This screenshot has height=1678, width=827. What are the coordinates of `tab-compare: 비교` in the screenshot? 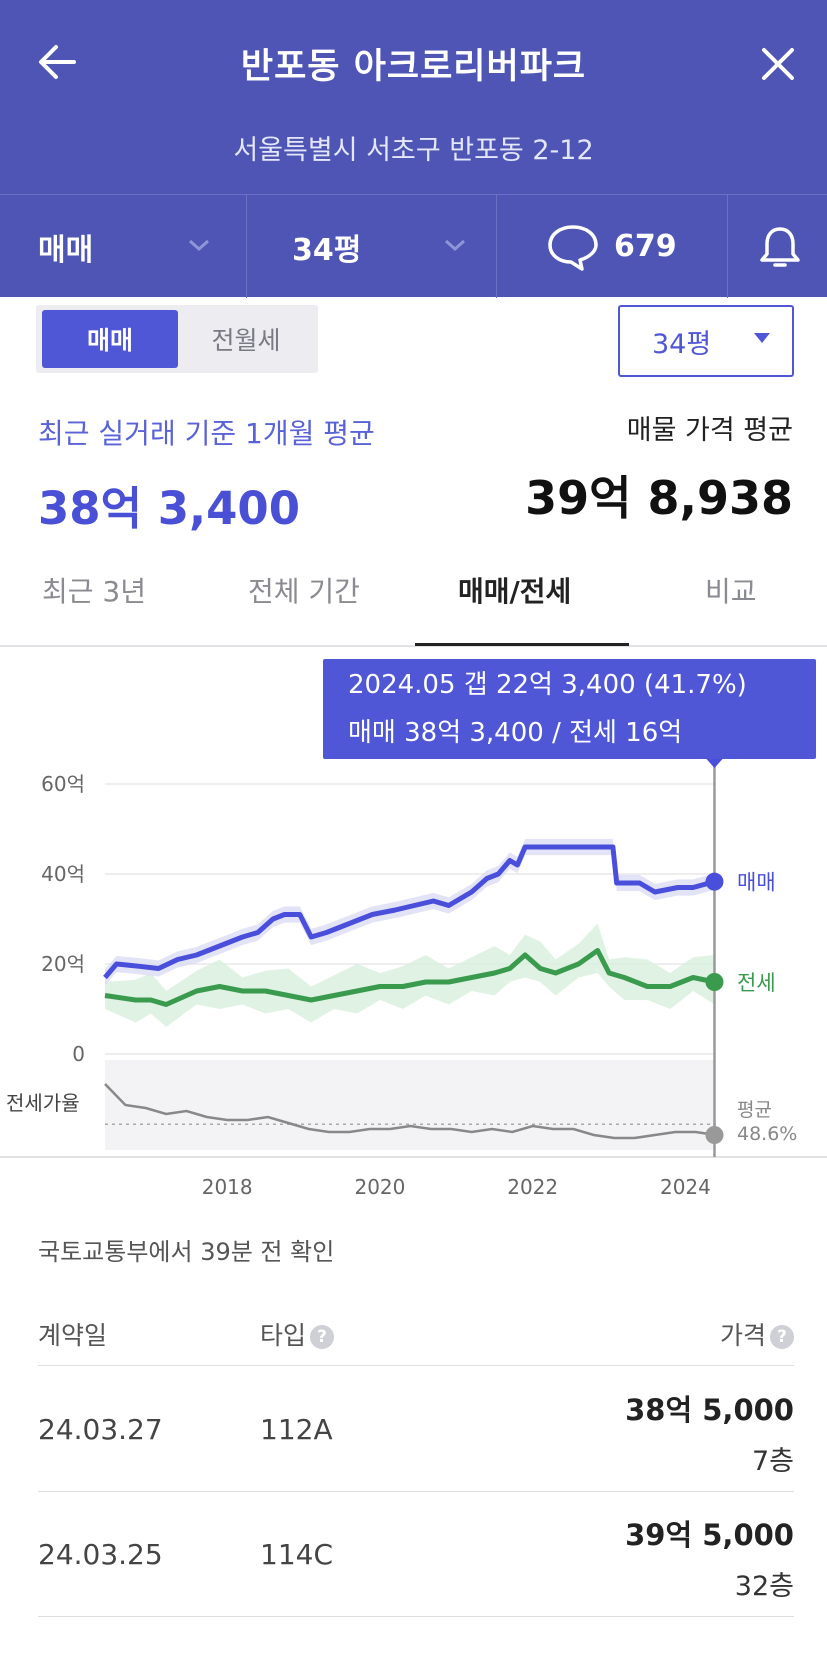 It's located at (731, 591).